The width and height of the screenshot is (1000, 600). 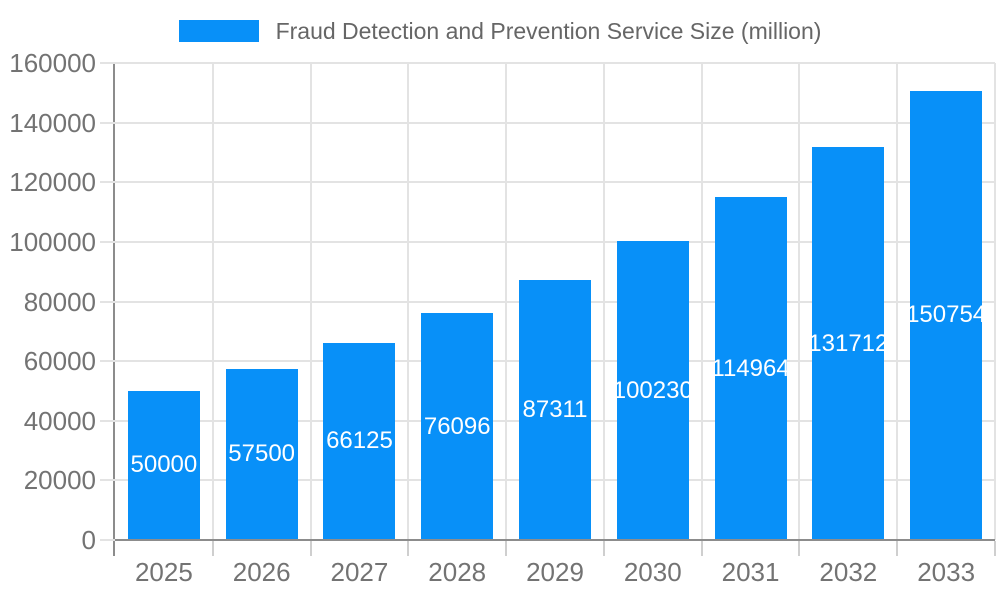 I want to click on bar-value-label: 57500, so click(x=262, y=454).